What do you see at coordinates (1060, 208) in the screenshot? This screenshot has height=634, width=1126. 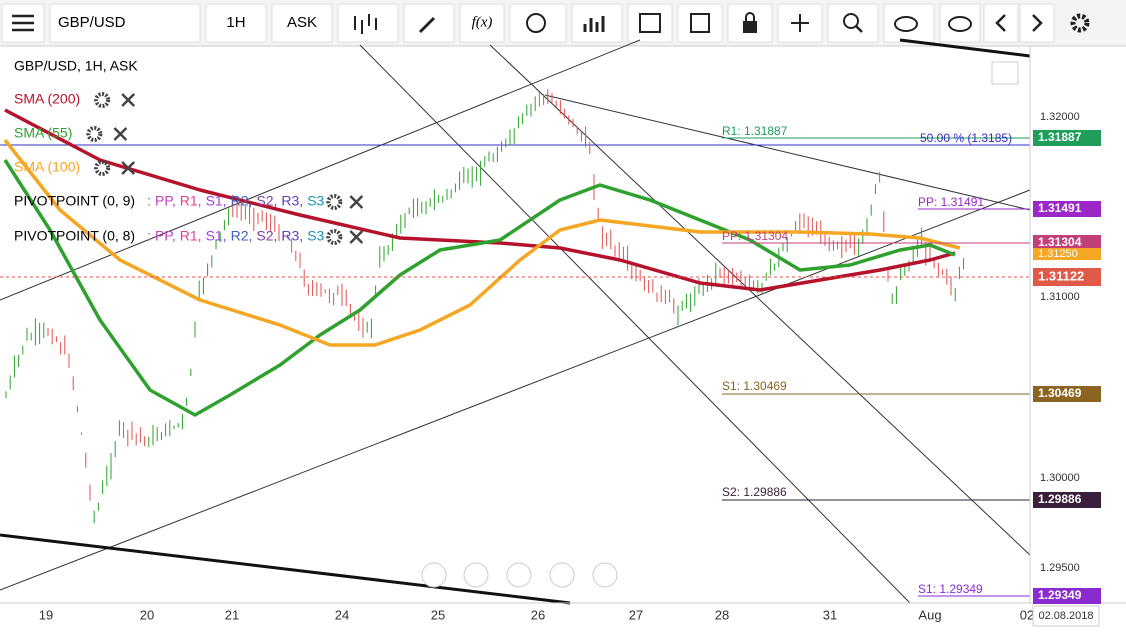 I see `level-tag: 1.31491` at bounding box center [1060, 208].